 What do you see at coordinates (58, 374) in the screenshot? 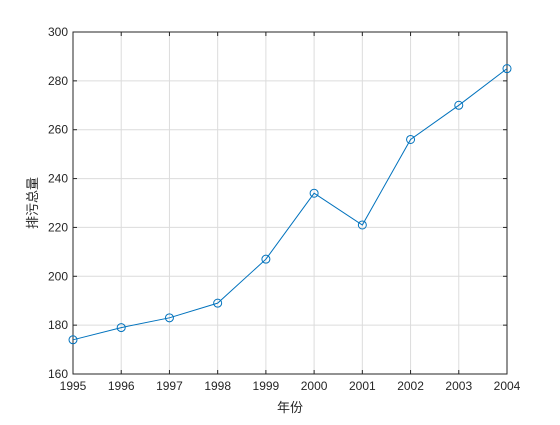
I see `y-tick-label: 160` at bounding box center [58, 374].